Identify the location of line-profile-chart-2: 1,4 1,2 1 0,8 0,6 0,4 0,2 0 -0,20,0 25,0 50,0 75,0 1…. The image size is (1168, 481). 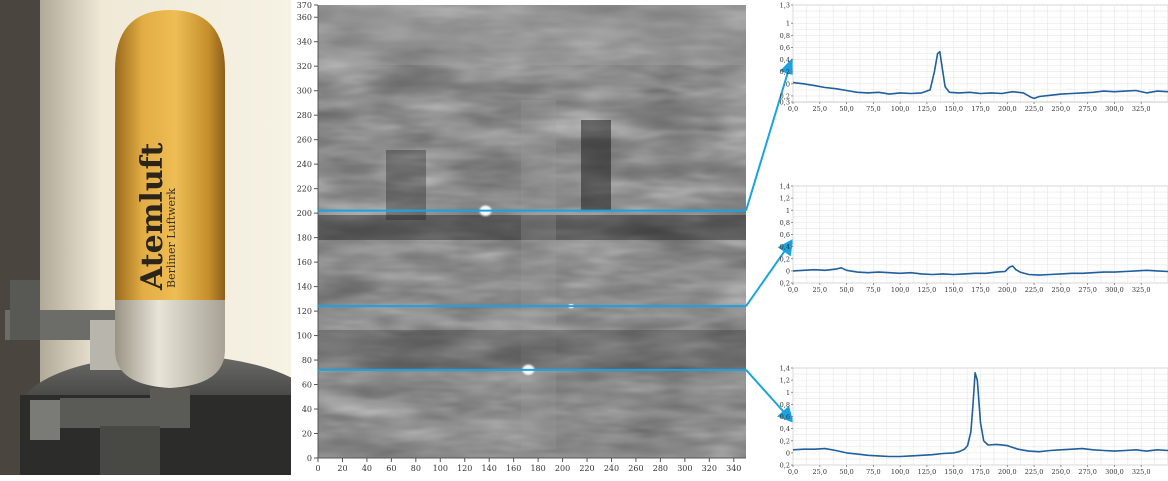
(974, 238).